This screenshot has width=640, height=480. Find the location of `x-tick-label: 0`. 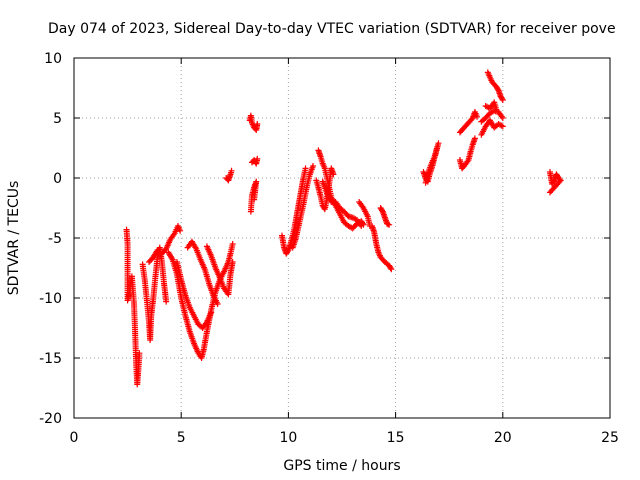

x-tick-label: 0 is located at coordinates (74, 438).